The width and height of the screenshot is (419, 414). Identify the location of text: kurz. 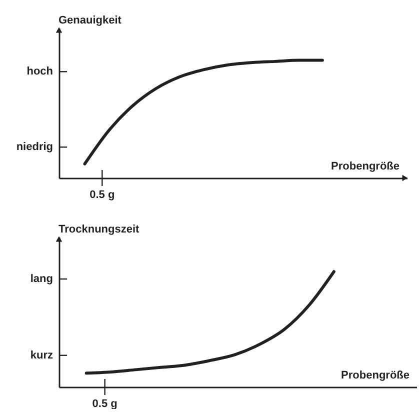
(42, 355).